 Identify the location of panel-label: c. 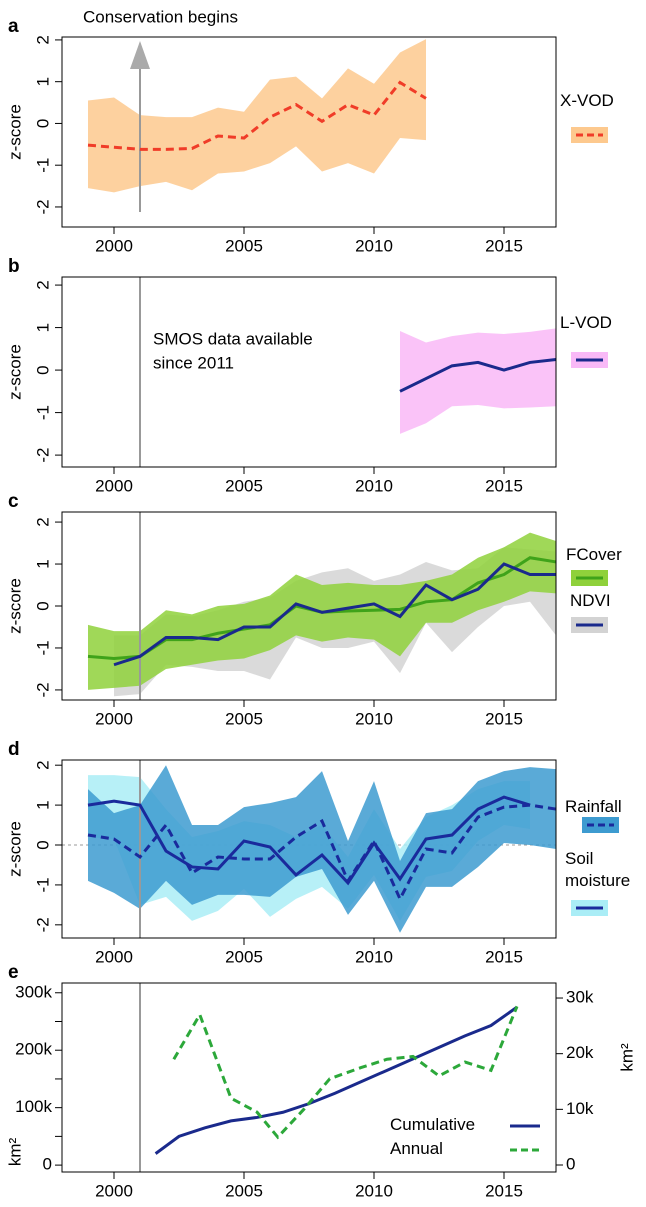
(13, 501).